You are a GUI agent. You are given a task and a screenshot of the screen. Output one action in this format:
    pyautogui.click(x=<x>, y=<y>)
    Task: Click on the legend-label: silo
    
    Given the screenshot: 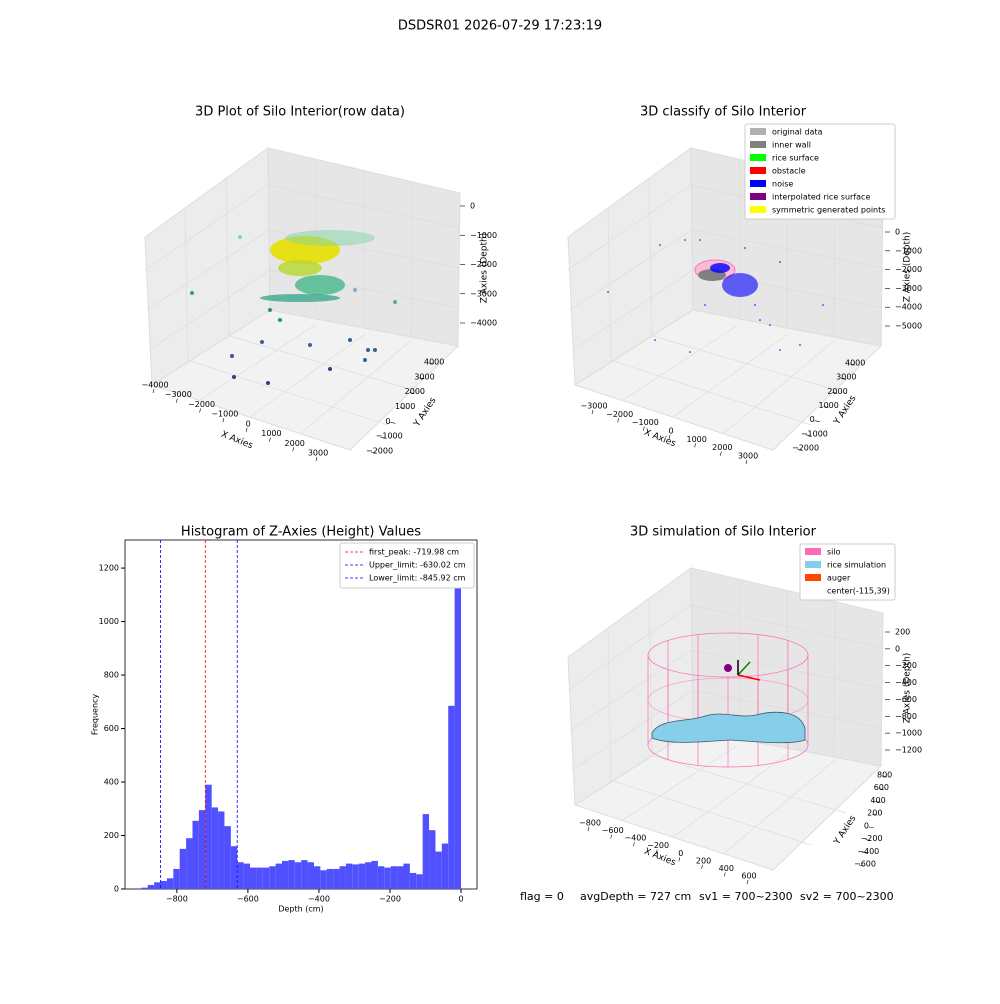 What is the action you would take?
    pyautogui.click(x=834, y=552)
    